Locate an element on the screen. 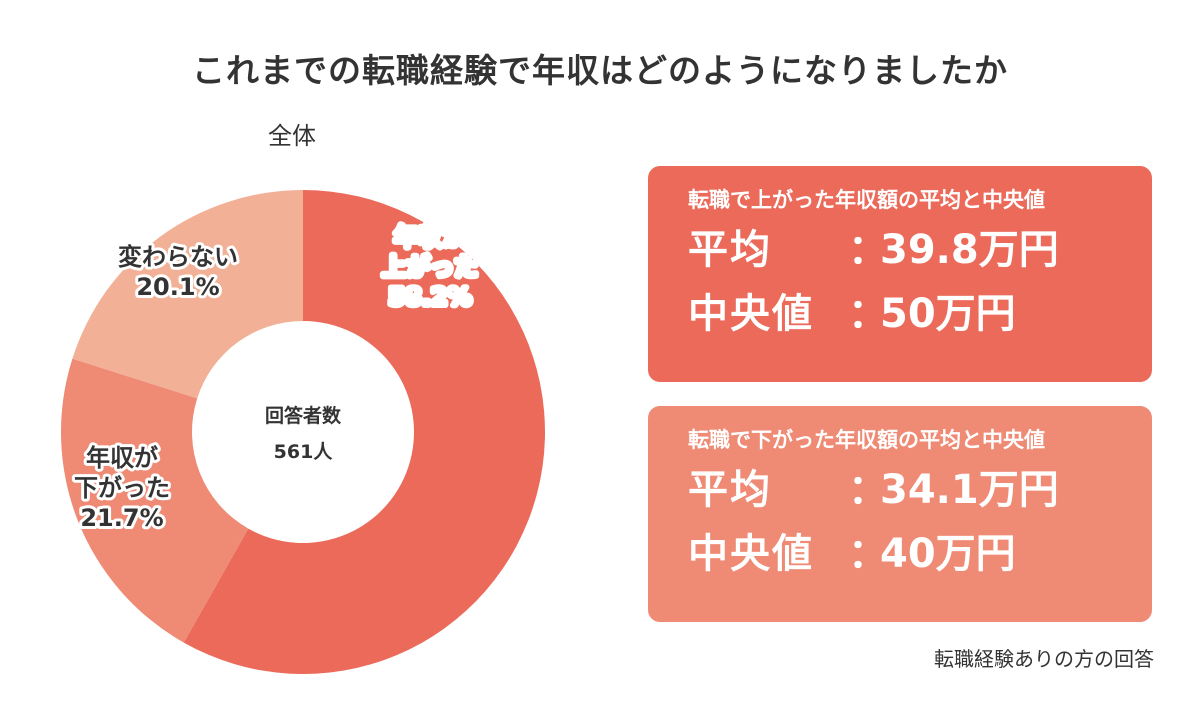  increase-panel: 転職で上がった年収額の平均と中央値 平均 ： 39.8万円 中央値 ： 50万円 is located at coordinates (900, 274).